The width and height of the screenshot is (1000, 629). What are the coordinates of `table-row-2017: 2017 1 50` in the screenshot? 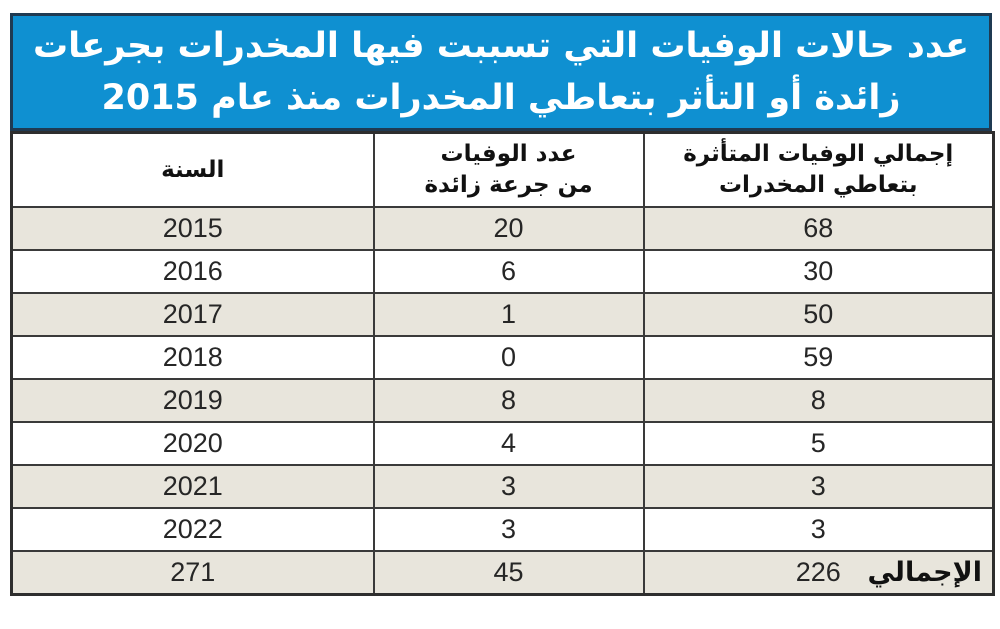 It's located at (502, 314).